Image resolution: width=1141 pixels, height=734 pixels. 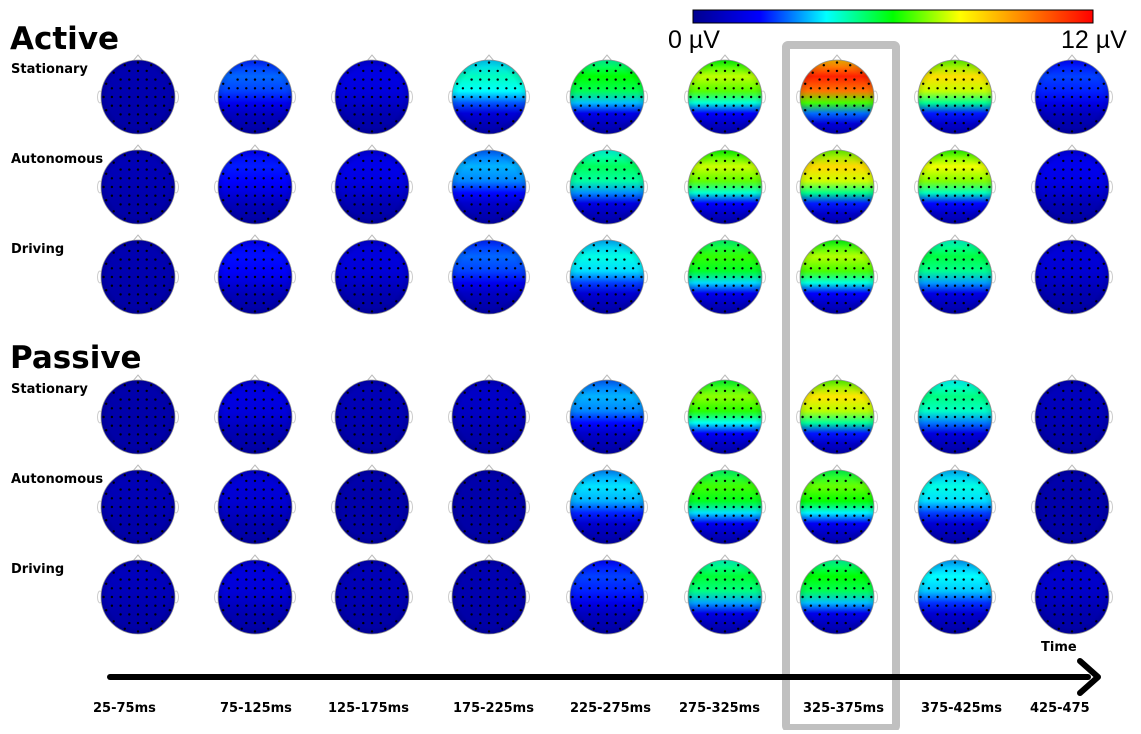 I want to click on nose-outline, so click(x=255, y=558).